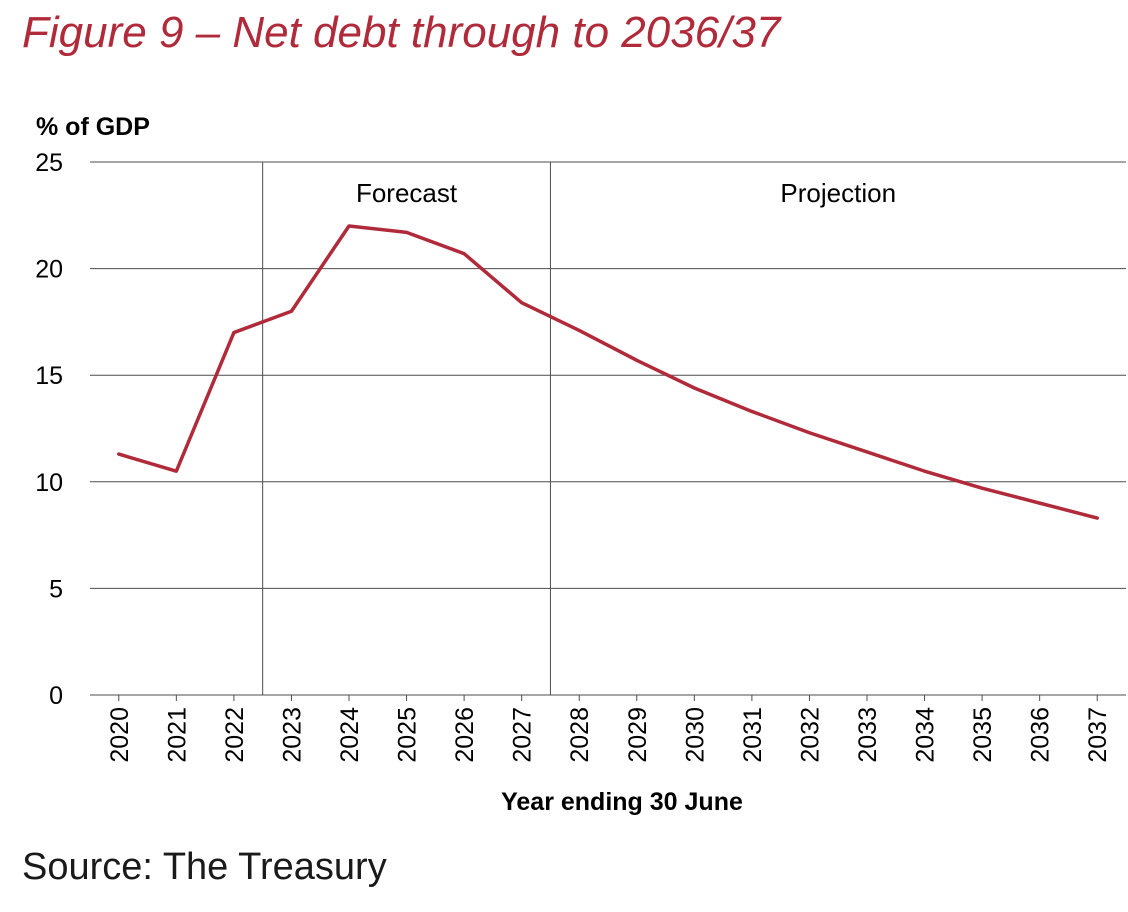 This screenshot has height=912, width=1128. Describe the element at coordinates (407, 193) in the screenshot. I see `forecast-region-label: Forecast` at that location.